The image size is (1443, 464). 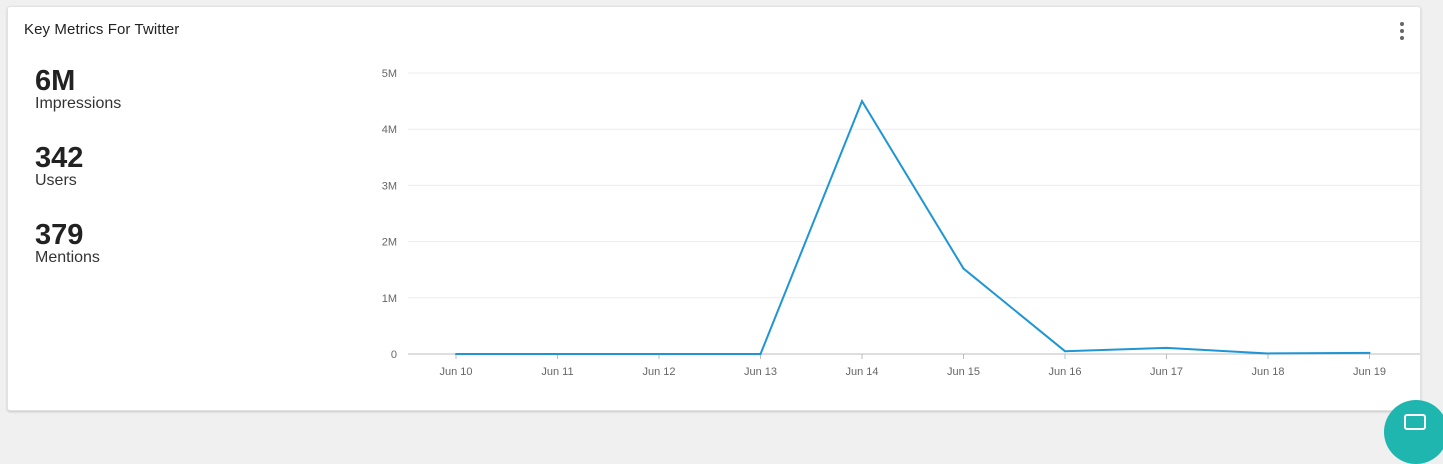 What do you see at coordinates (59, 235) in the screenshot?
I see `metric-value: 379` at bounding box center [59, 235].